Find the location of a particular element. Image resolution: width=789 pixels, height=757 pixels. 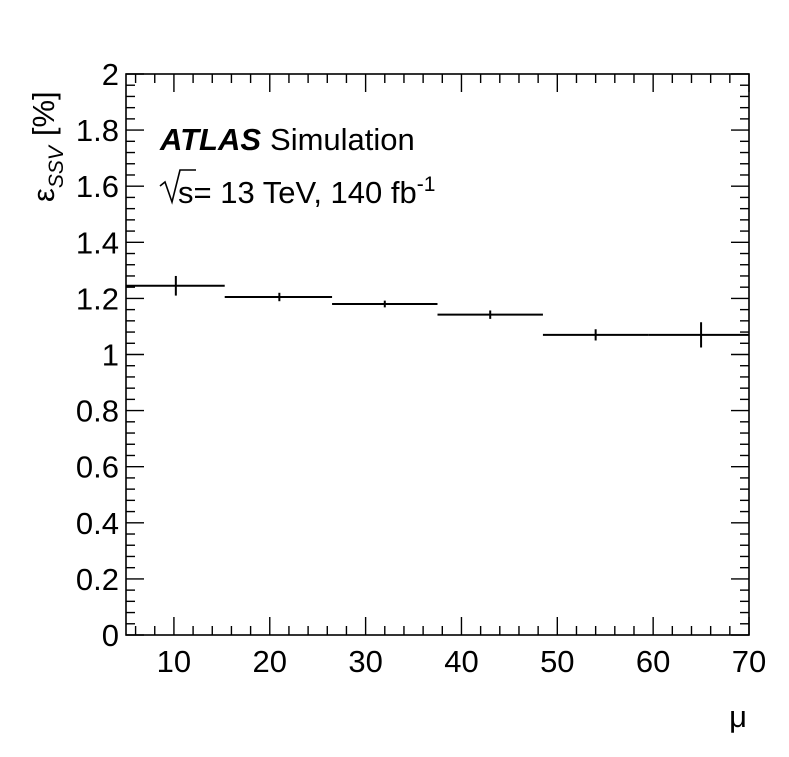

atlas-label: ATLAS Simulation is located at coordinates (287, 139).